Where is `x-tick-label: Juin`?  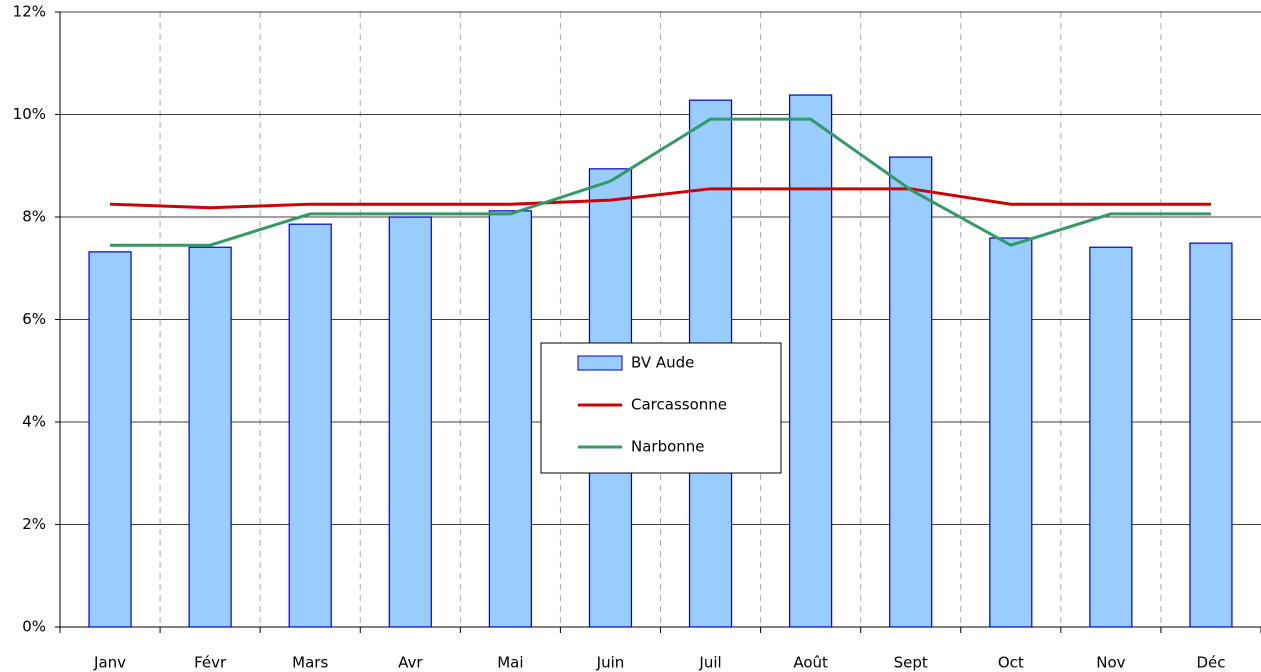
x-tick-label: Juin is located at coordinates (610, 663).